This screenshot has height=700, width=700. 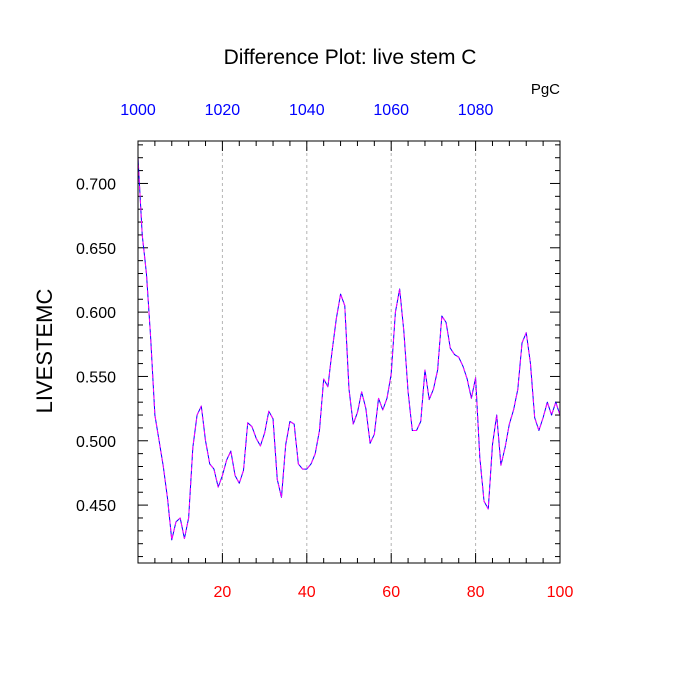 I want to click on x-top-tick-label: 1040, so click(x=307, y=110).